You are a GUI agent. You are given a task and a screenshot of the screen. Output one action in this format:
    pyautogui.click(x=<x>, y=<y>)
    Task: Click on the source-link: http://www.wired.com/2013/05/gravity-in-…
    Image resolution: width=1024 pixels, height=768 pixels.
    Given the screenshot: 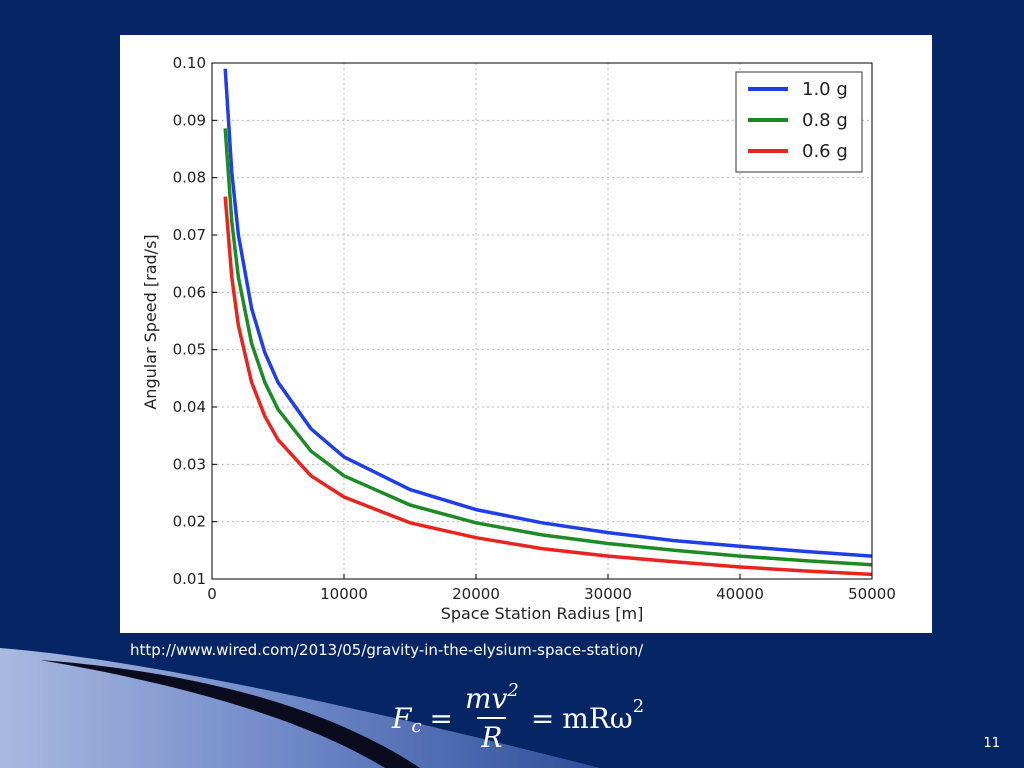 What is the action you would take?
    pyautogui.click(x=387, y=650)
    